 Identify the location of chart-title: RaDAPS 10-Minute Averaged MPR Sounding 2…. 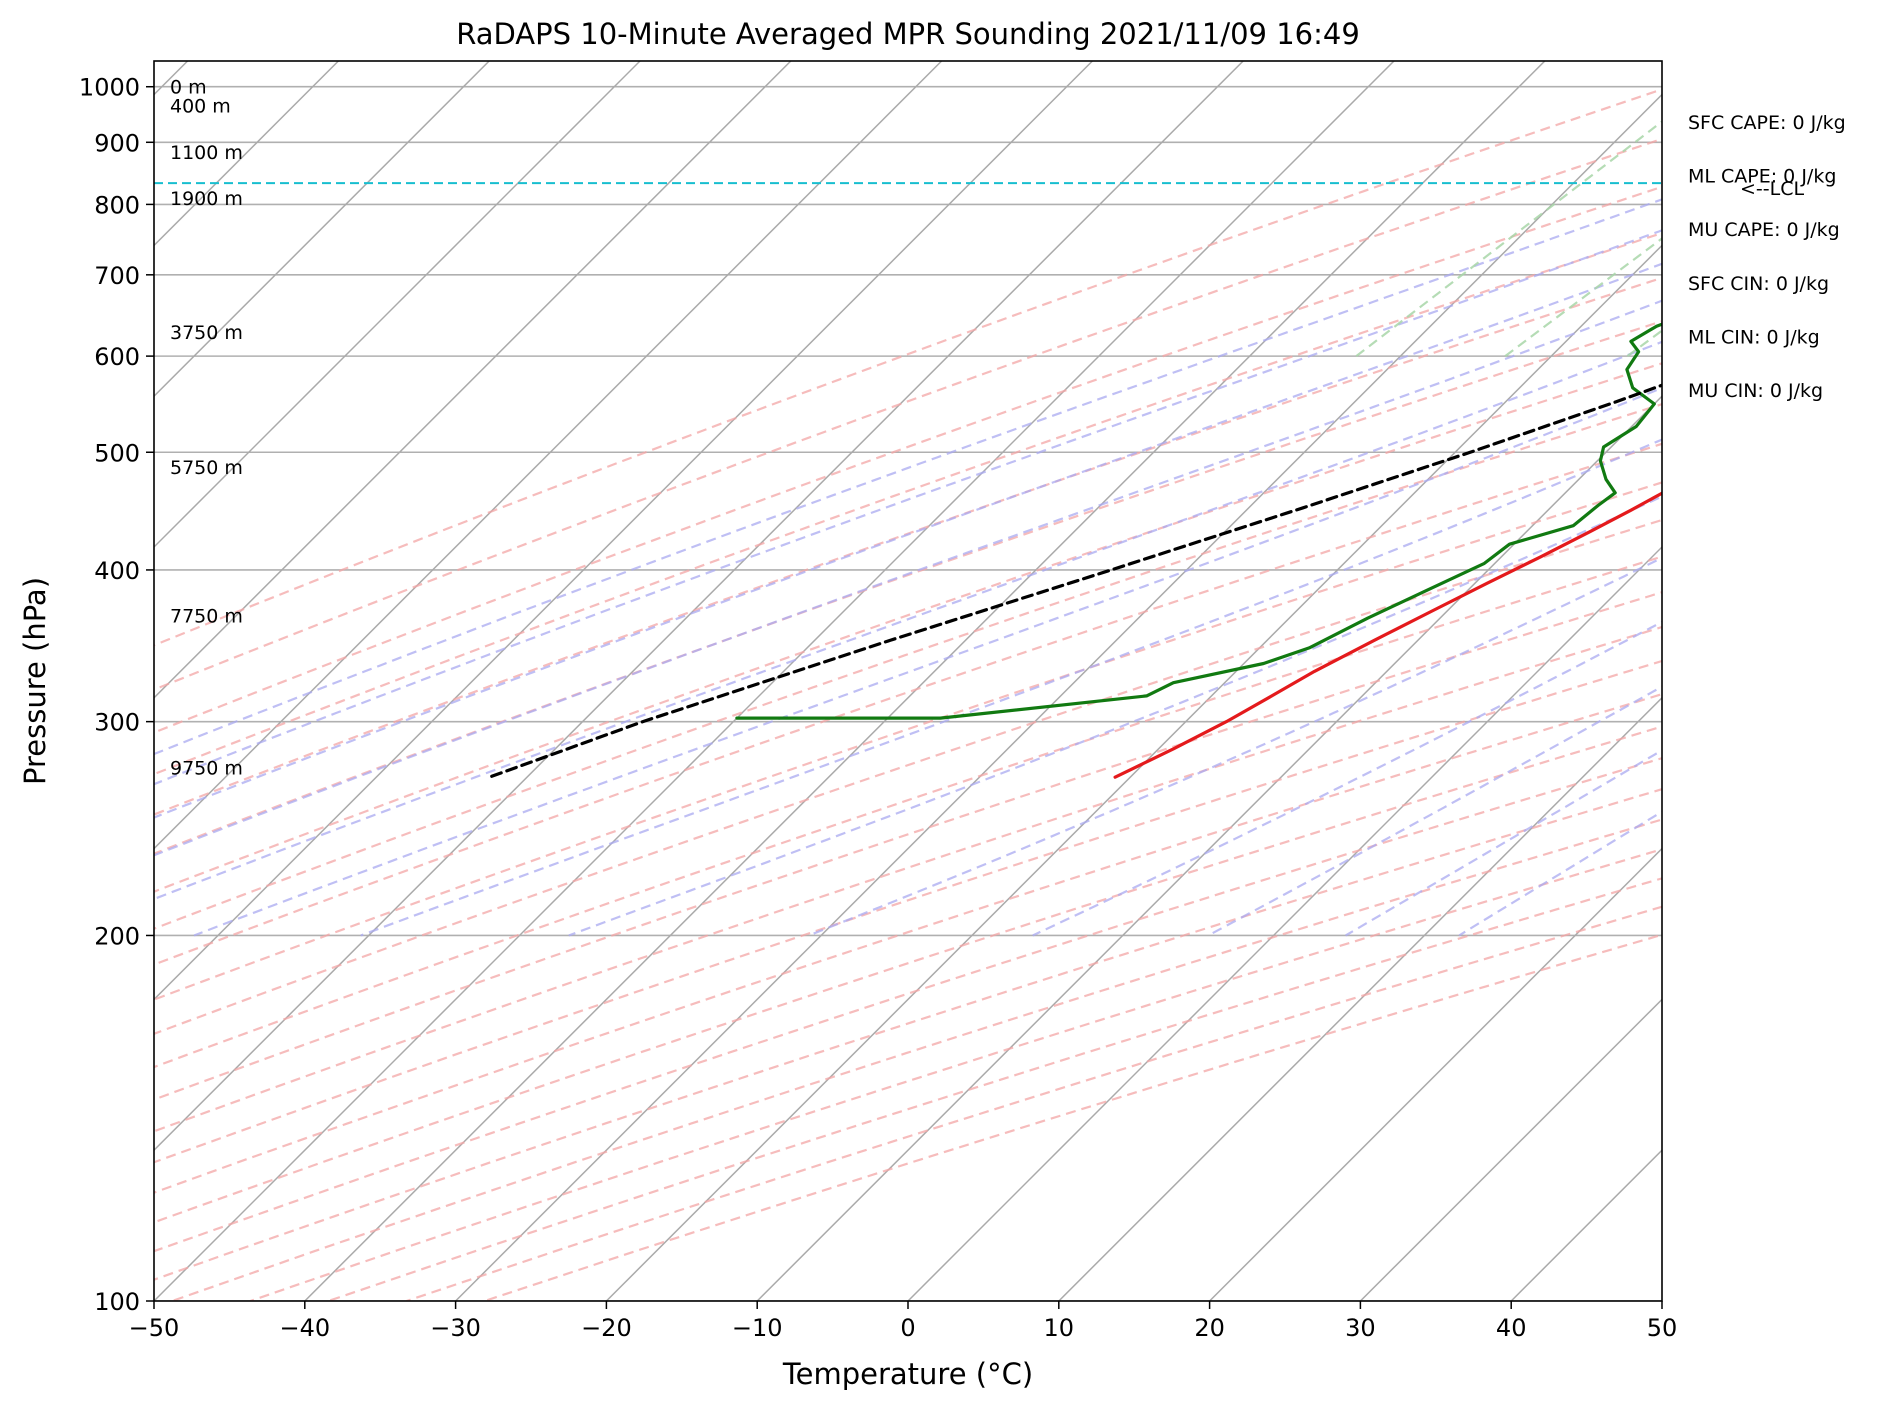
(908, 34).